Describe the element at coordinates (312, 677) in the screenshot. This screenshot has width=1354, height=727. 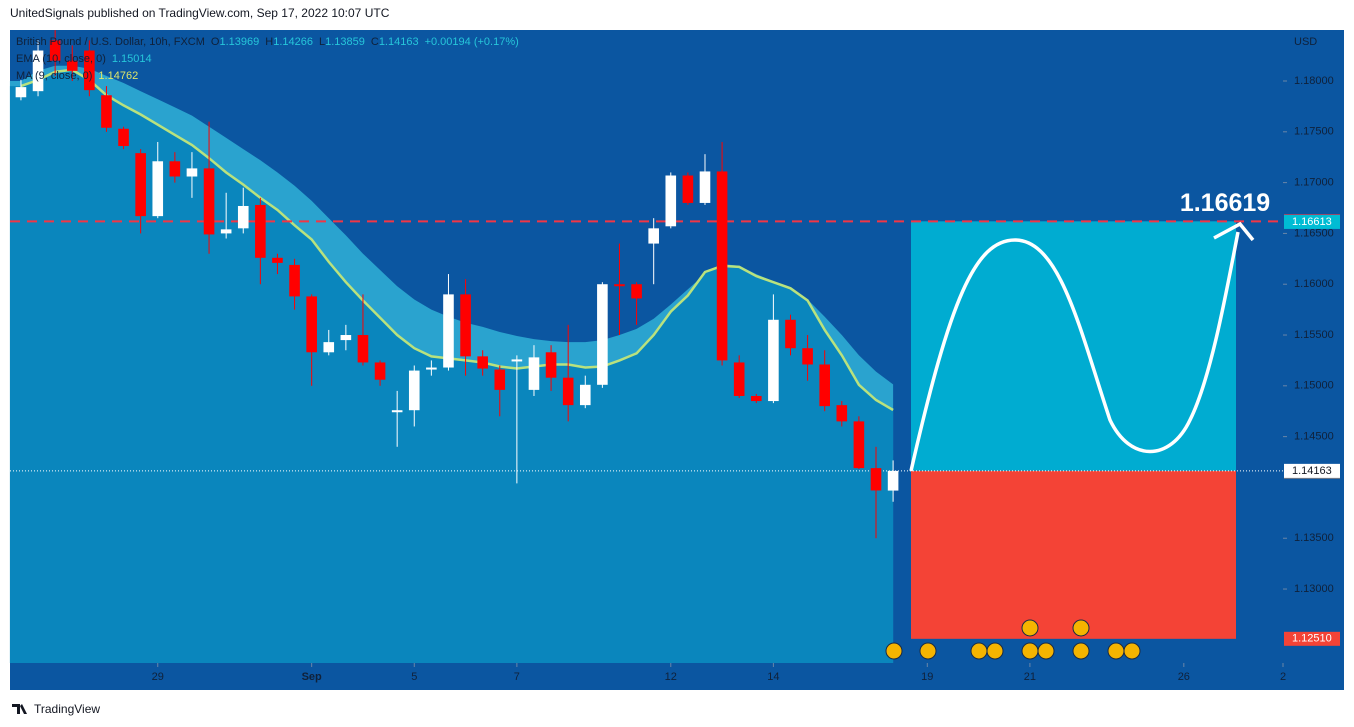
I see `x-tick-label: Sep` at that location.